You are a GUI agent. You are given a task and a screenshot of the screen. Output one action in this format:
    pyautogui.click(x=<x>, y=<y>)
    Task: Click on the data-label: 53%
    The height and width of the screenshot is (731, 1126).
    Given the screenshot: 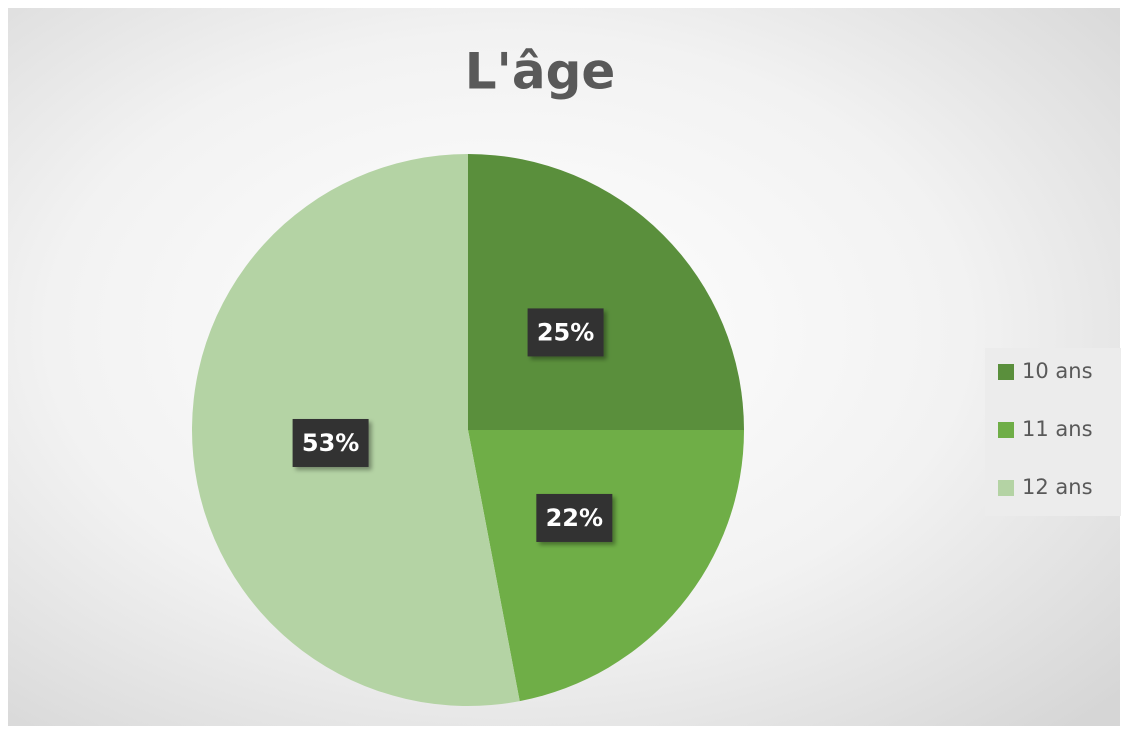 What is the action you would take?
    pyautogui.click(x=330, y=443)
    